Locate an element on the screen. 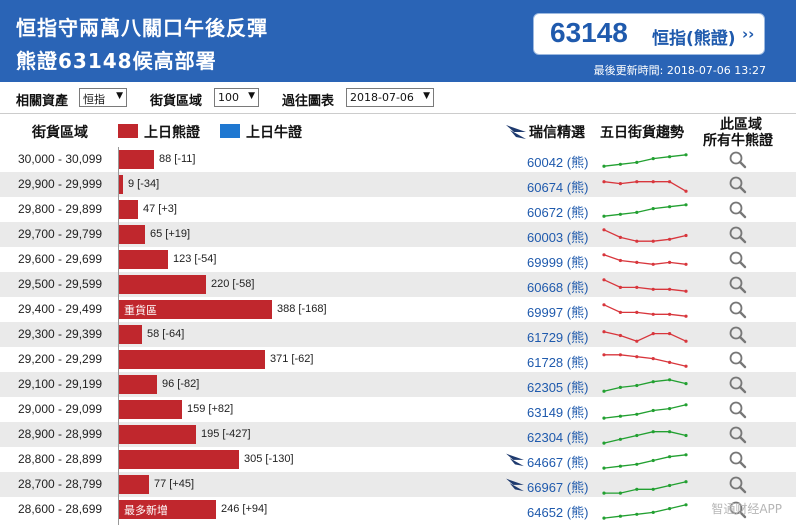  warrant-link: 63149 (熊) is located at coordinates (558, 412).